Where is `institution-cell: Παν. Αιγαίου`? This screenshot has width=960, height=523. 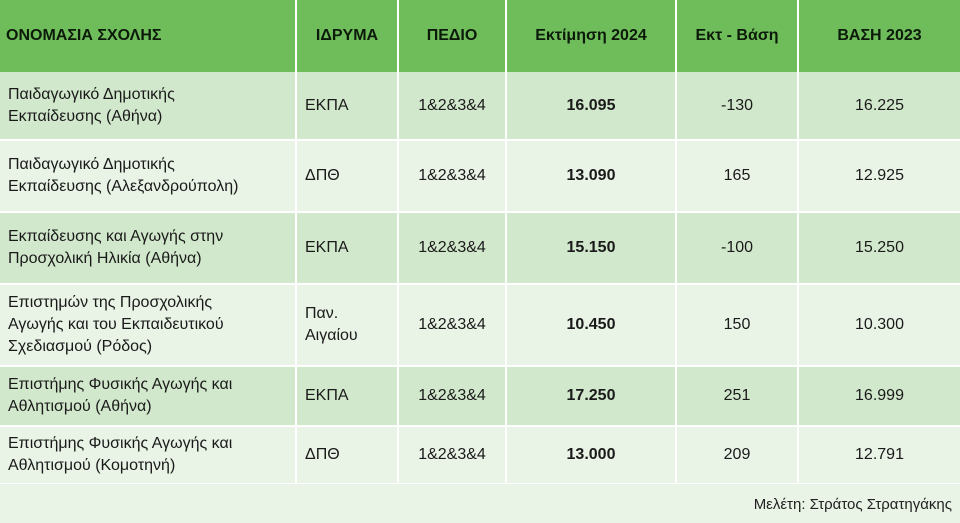
institution-cell: Παν. Αιγαίου is located at coordinates (347, 325).